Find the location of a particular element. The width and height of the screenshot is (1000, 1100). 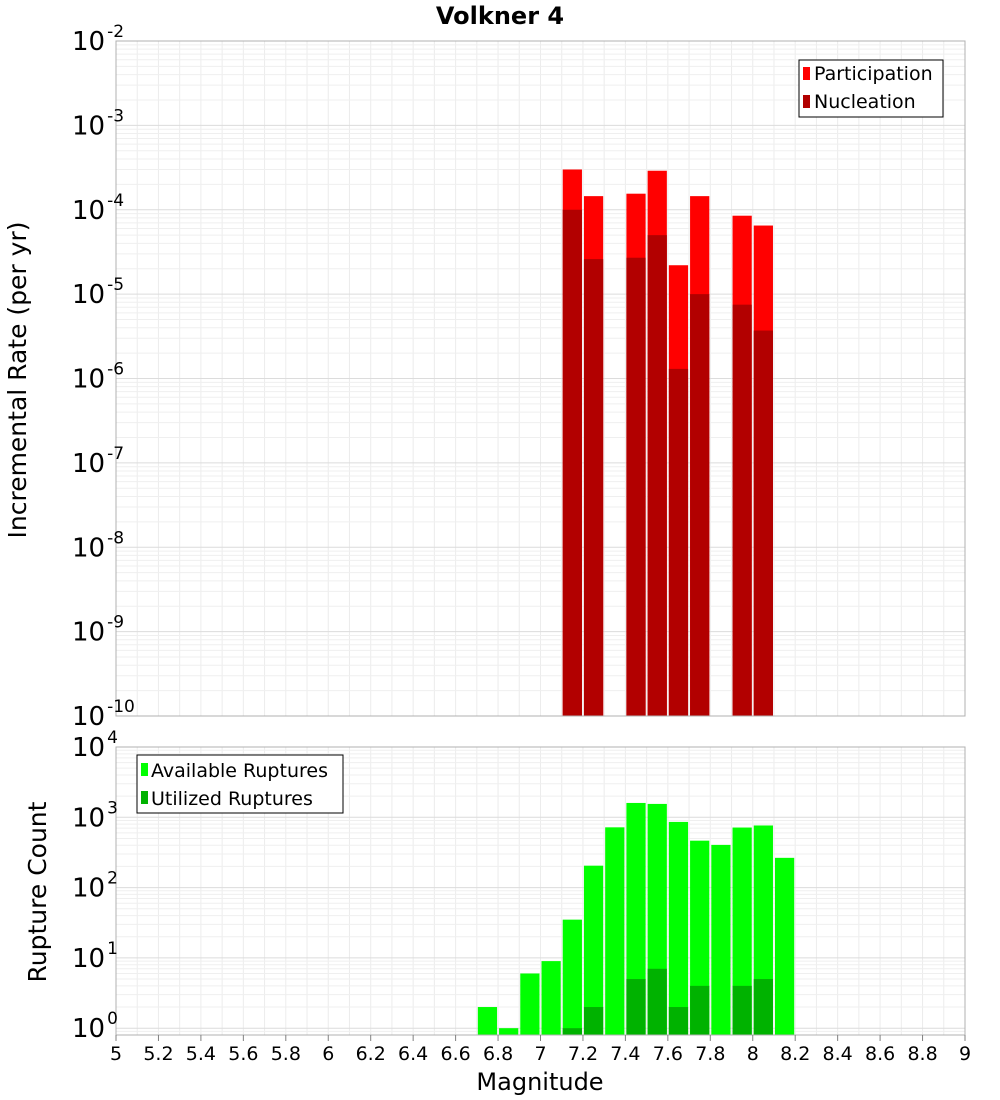

x-tick-label: 6.6 is located at coordinates (455, 1054).